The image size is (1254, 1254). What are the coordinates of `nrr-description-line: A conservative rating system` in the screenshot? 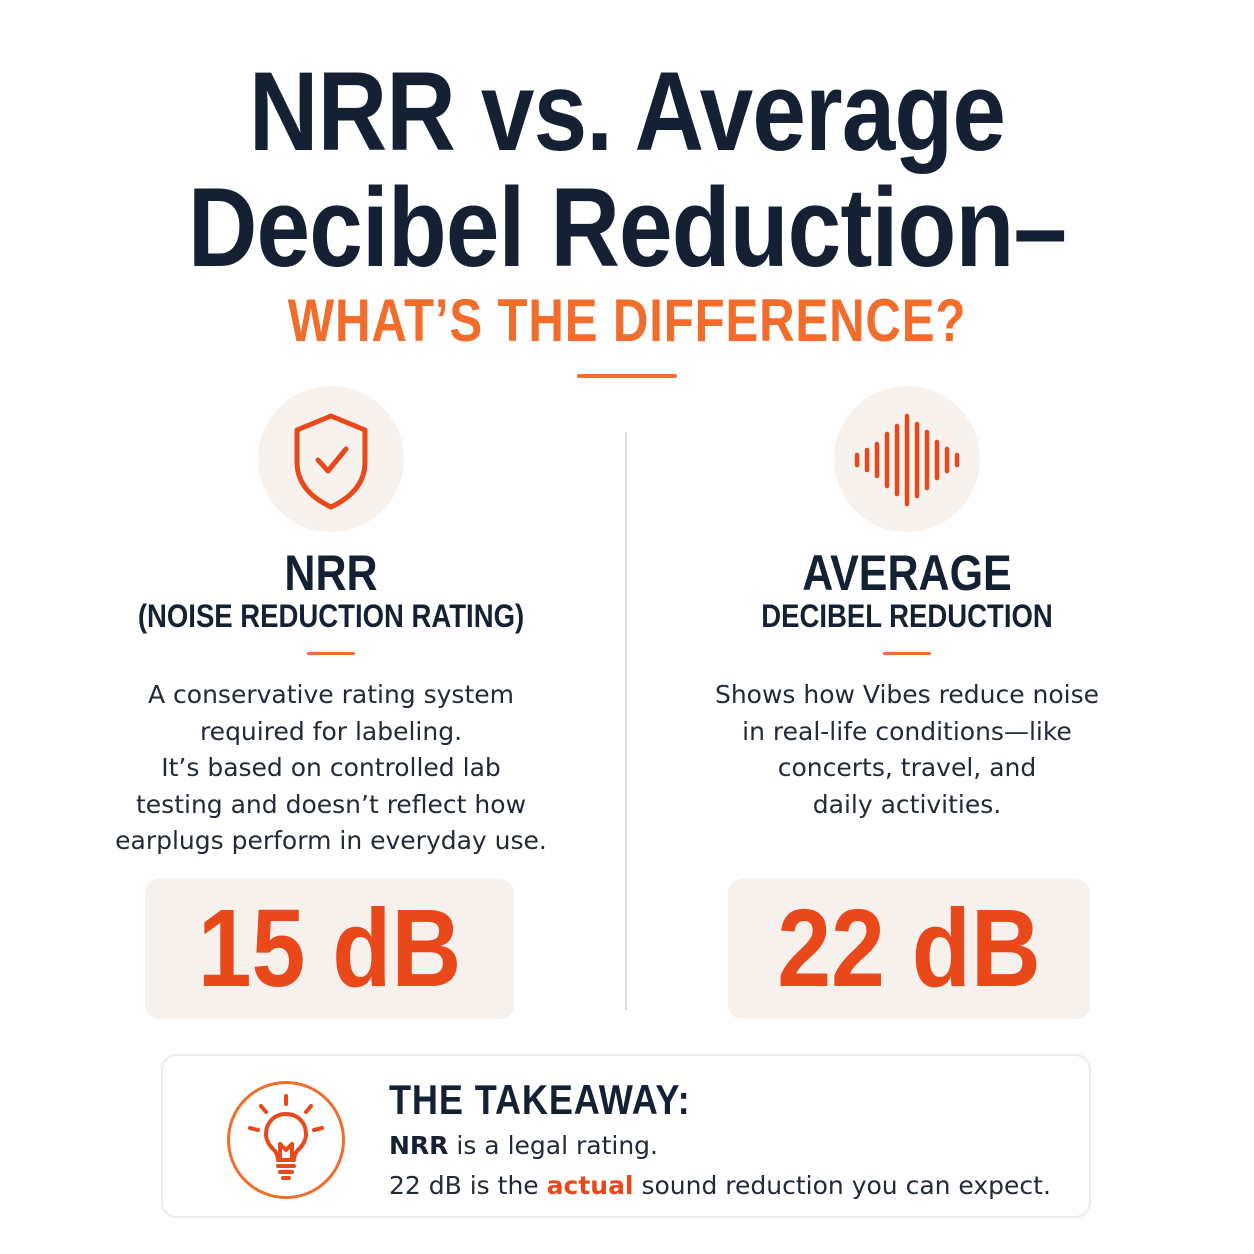 It's located at (331, 694).